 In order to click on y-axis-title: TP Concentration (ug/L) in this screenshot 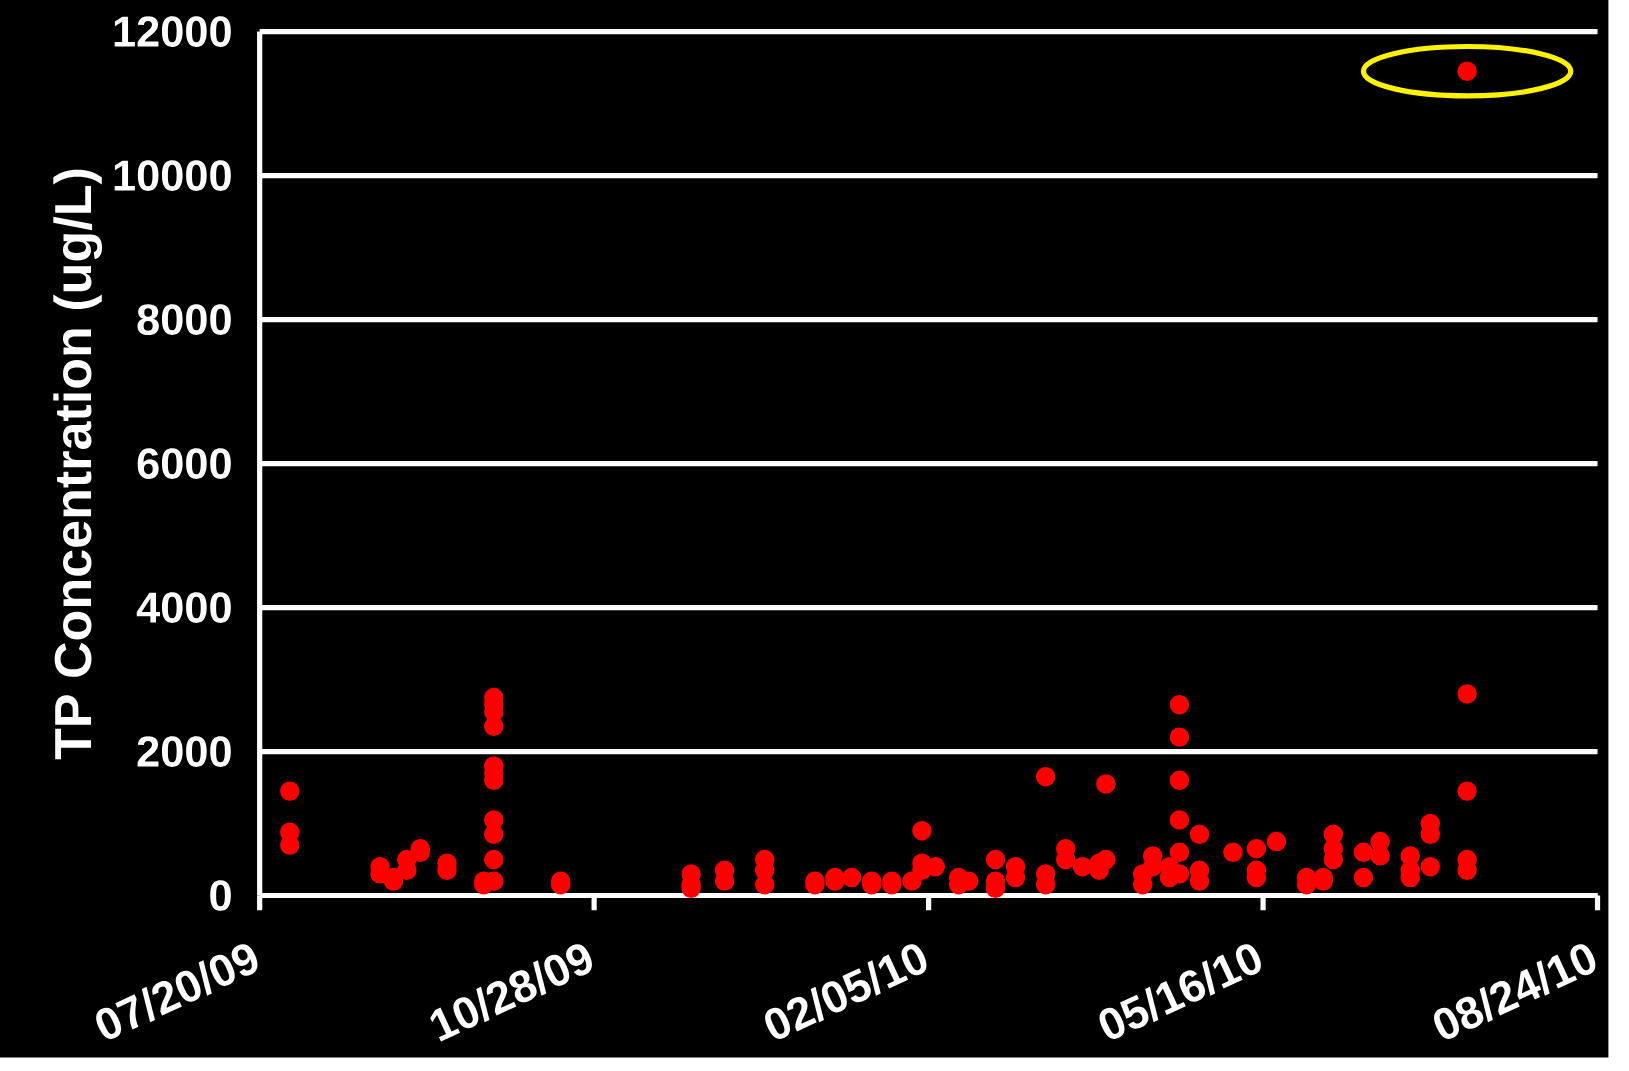, I will do `click(78, 464)`.